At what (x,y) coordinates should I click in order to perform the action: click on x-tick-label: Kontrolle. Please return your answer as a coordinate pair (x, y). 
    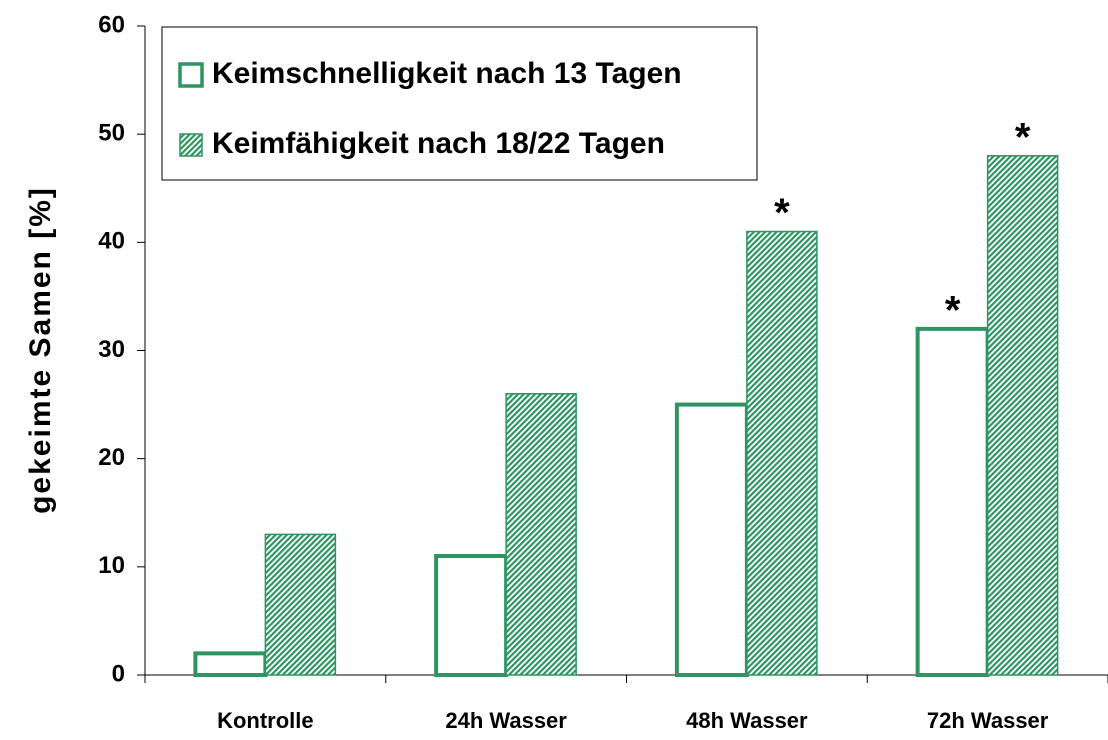
    Looking at the image, I should click on (265, 720).